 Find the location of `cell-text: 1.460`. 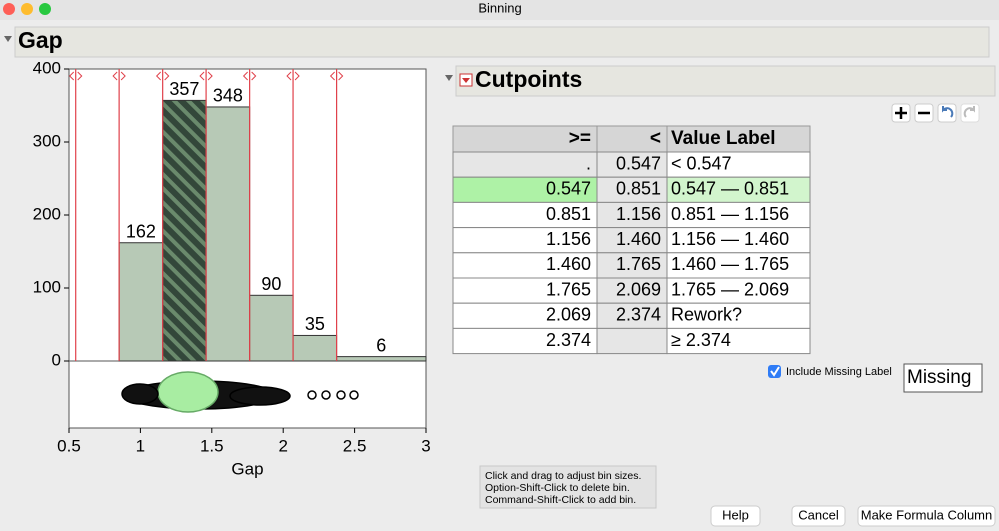

cell-text: 1.460 is located at coordinates (638, 239).